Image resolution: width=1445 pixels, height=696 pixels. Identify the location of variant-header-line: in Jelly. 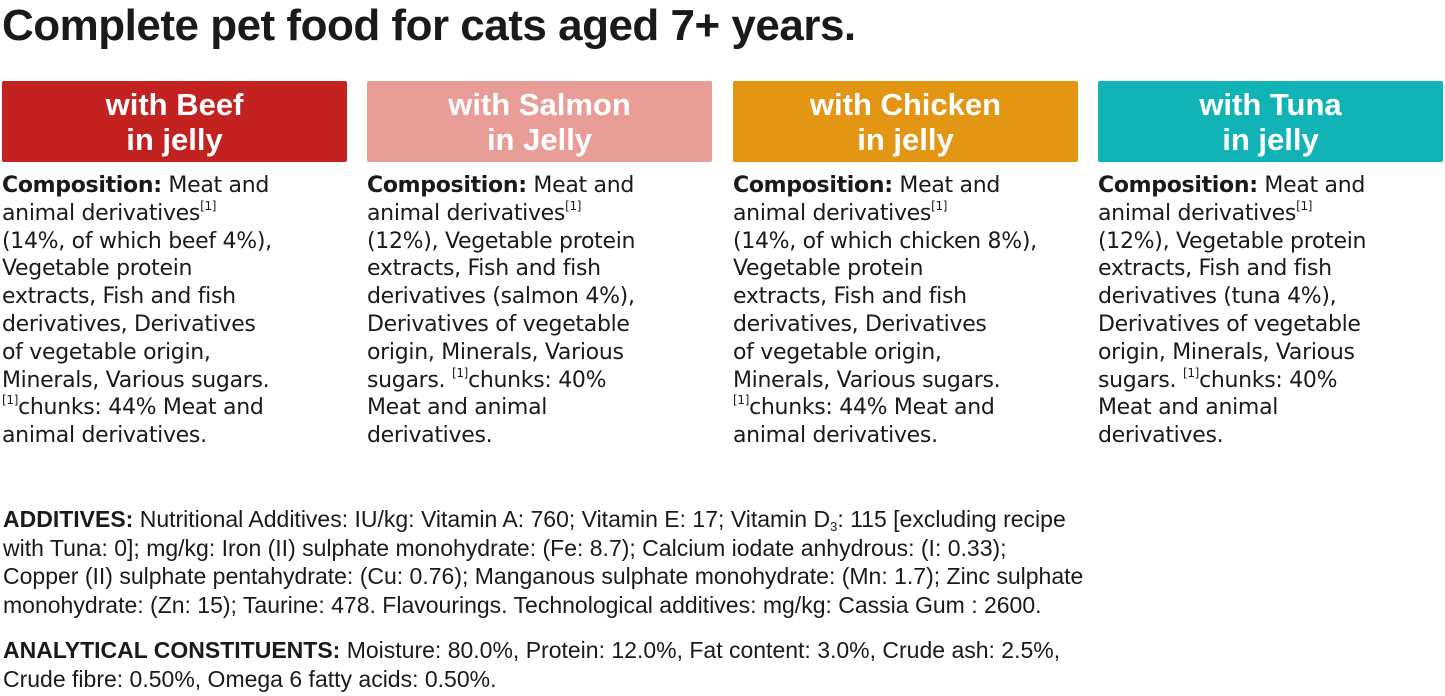
(539, 139).